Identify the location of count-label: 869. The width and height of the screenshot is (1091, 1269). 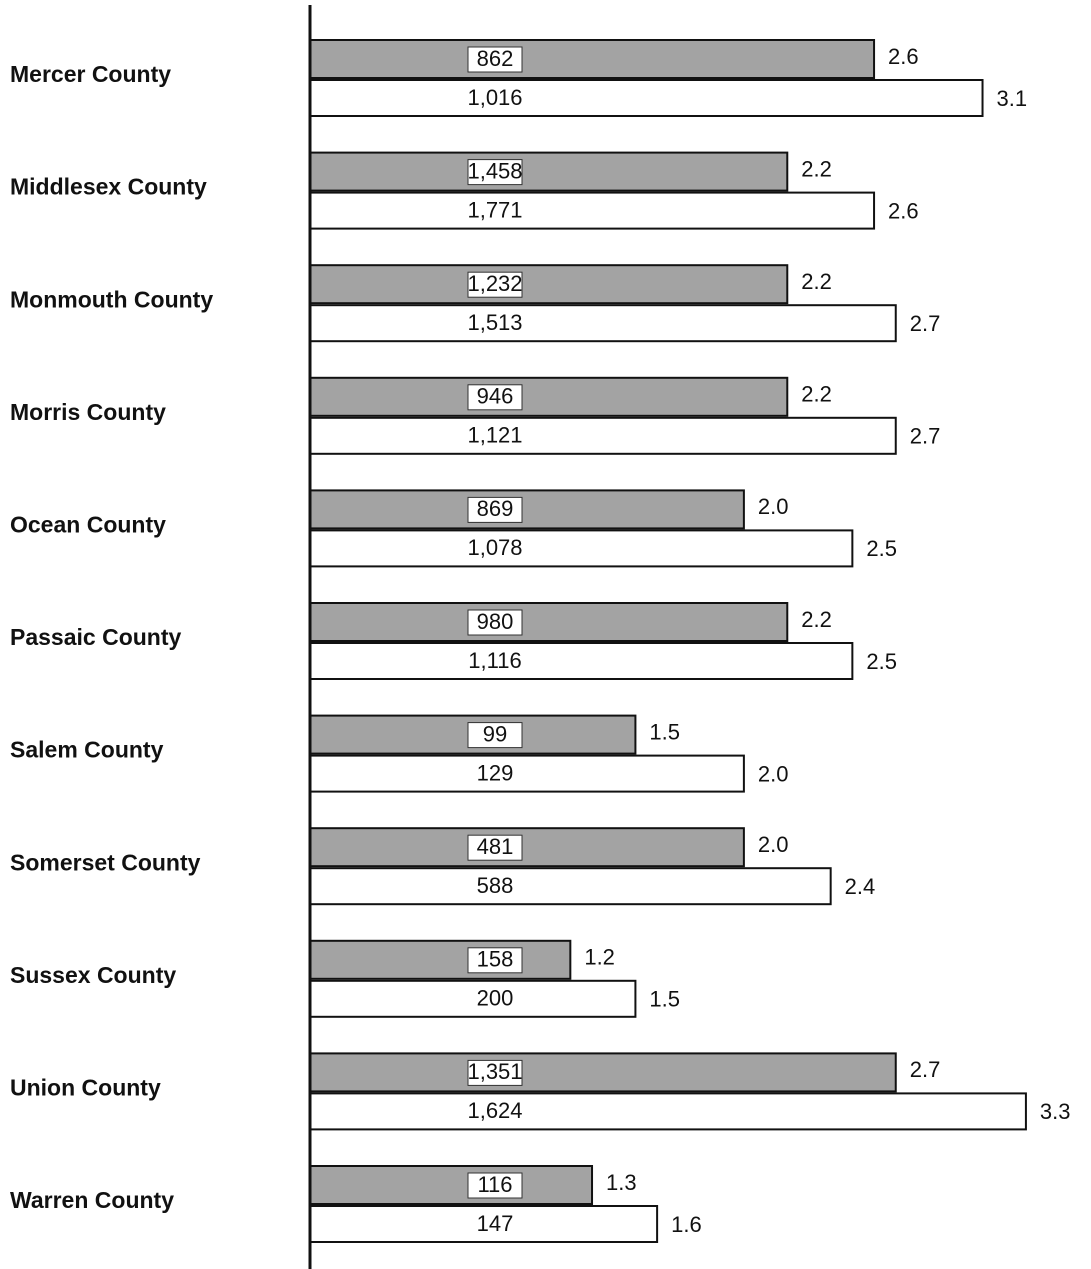
(495, 508).